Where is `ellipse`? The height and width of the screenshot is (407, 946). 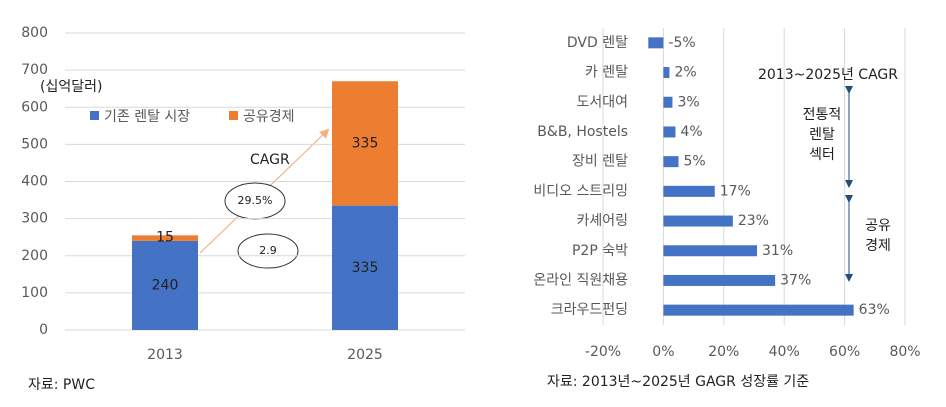 ellipse is located at coordinates (268, 251).